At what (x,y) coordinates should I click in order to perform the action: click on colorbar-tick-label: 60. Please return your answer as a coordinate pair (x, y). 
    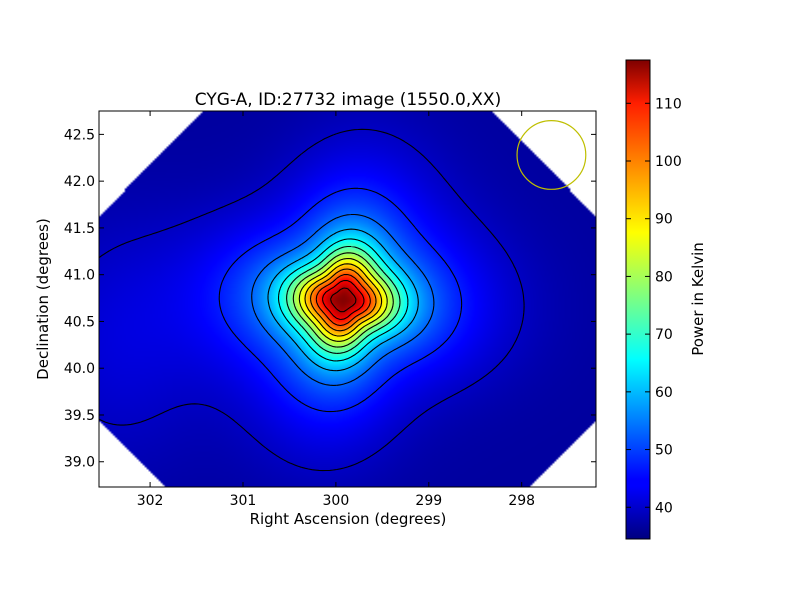
    Looking at the image, I should click on (664, 393).